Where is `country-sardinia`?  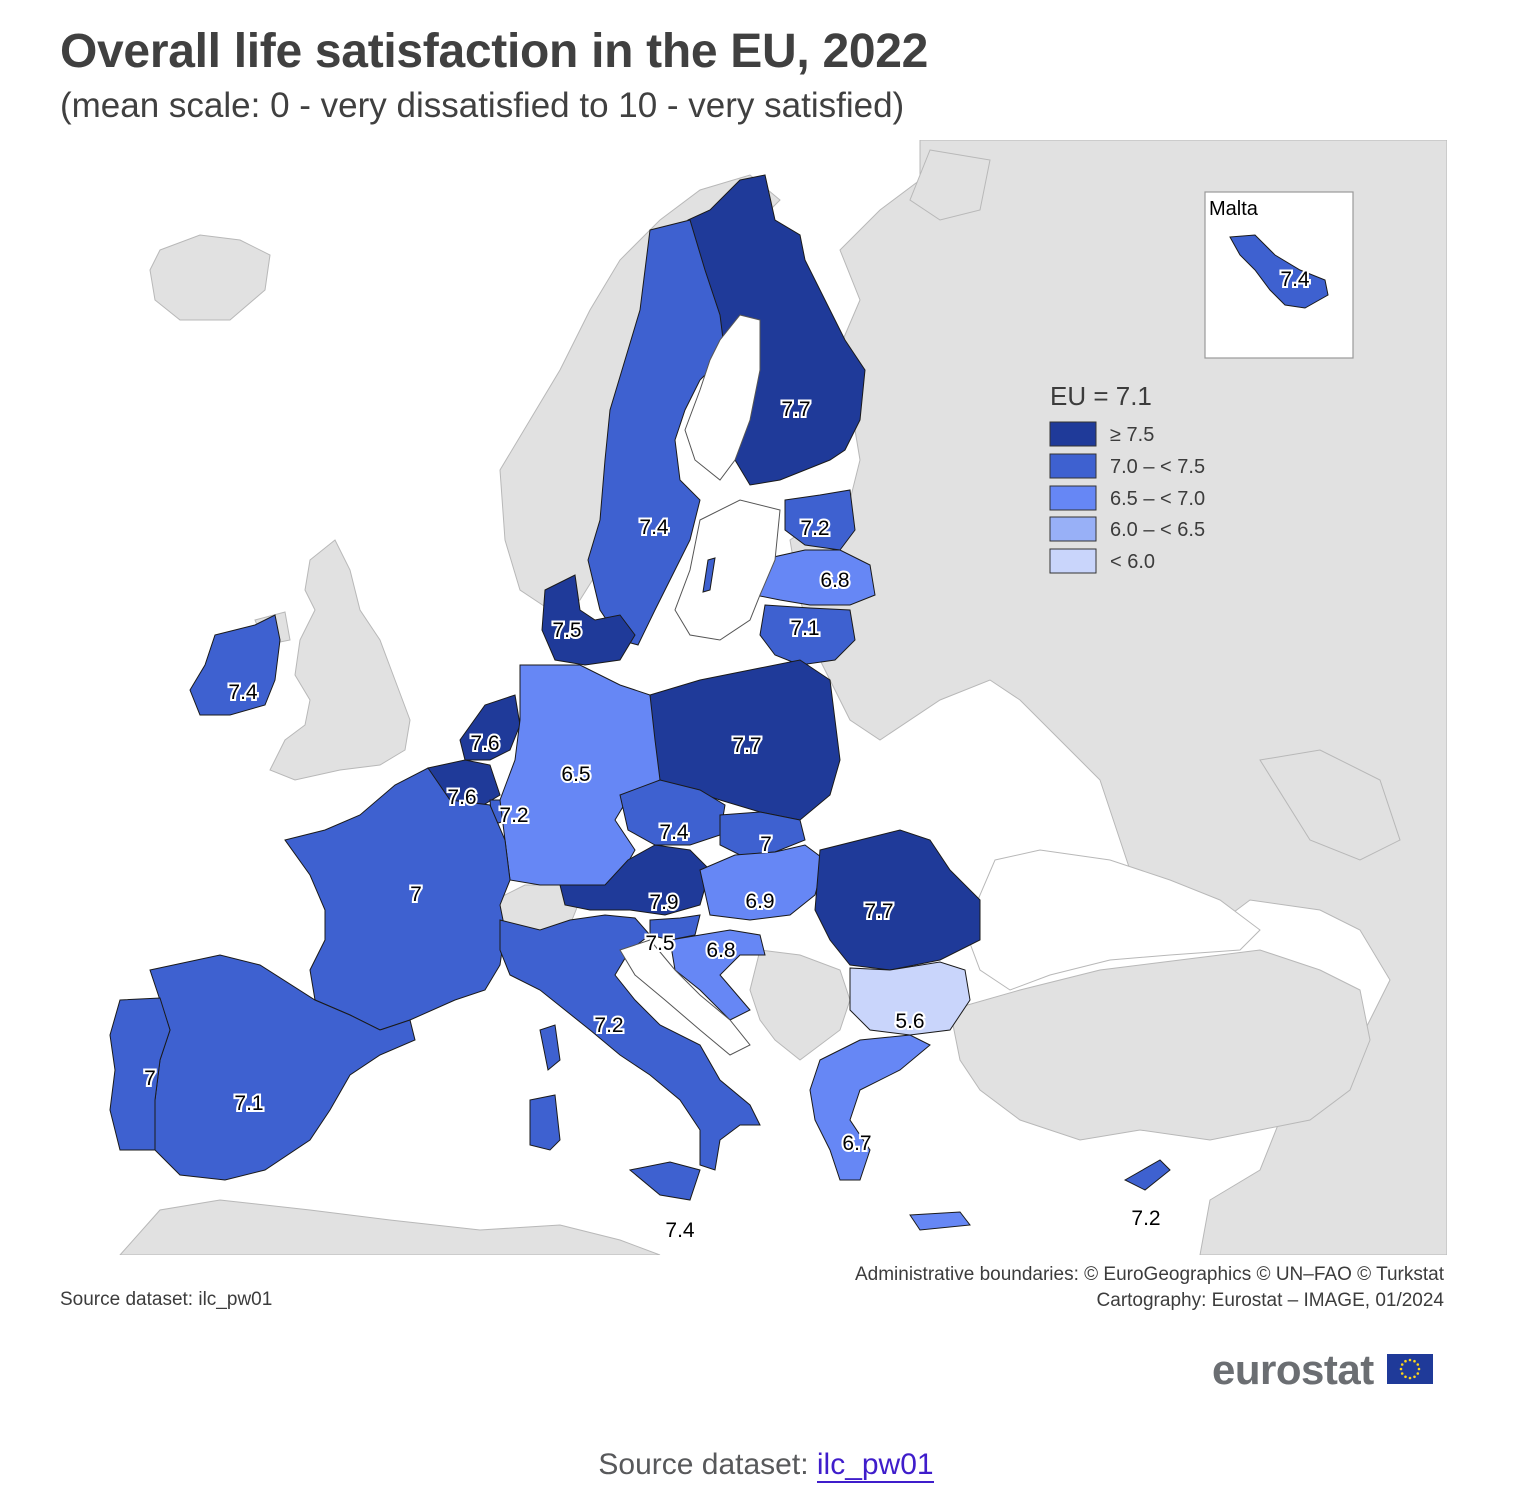
country-sardinia is located at coordinates (545, 1122).